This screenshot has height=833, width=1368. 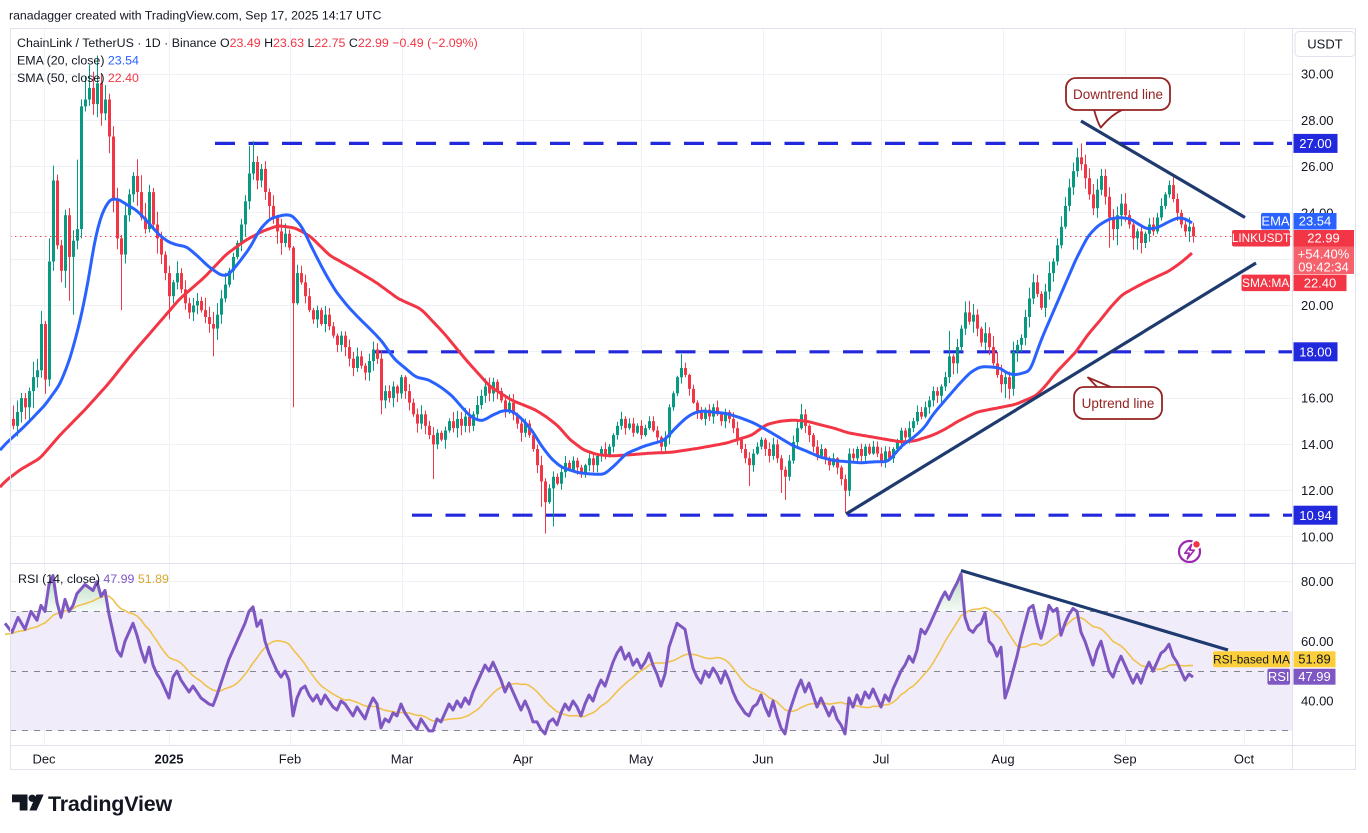 I want to click on svg-text: Aug, so click(x=1002, y=759).